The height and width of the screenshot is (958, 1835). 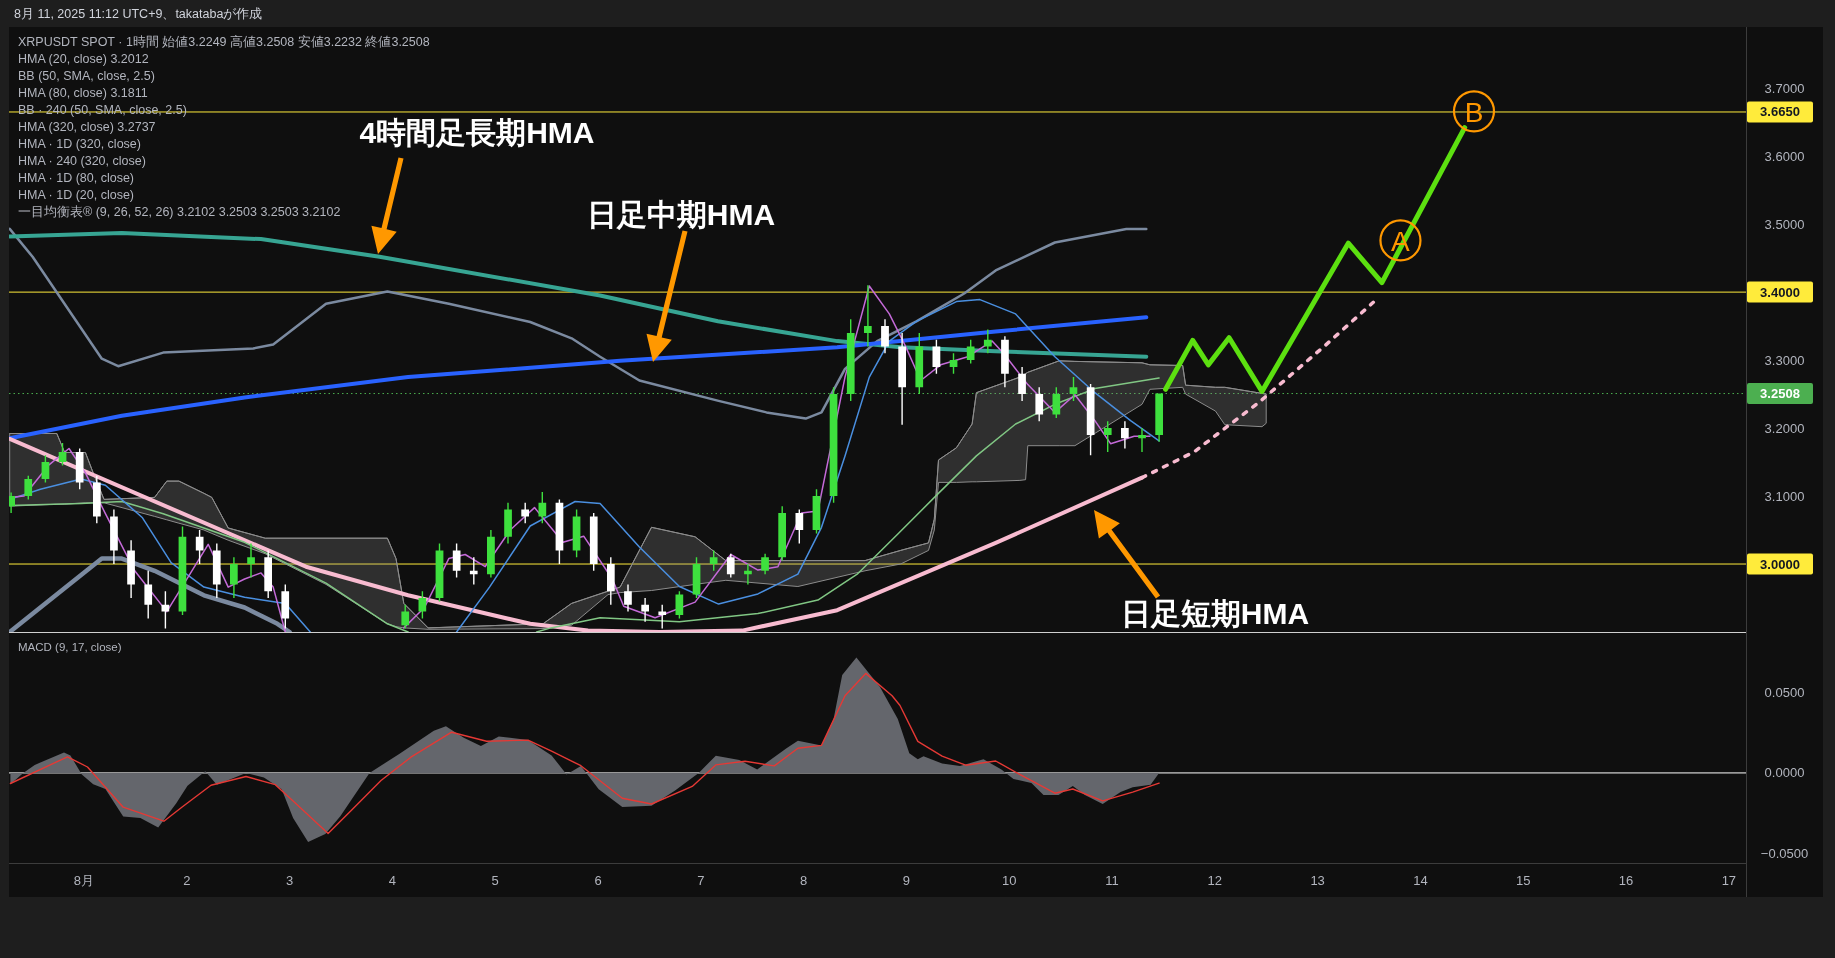 What do you see at coordinates (1215, 880) in the screenshot?
I see `x-tick-label: 12` at bounding box center [1215, 880].